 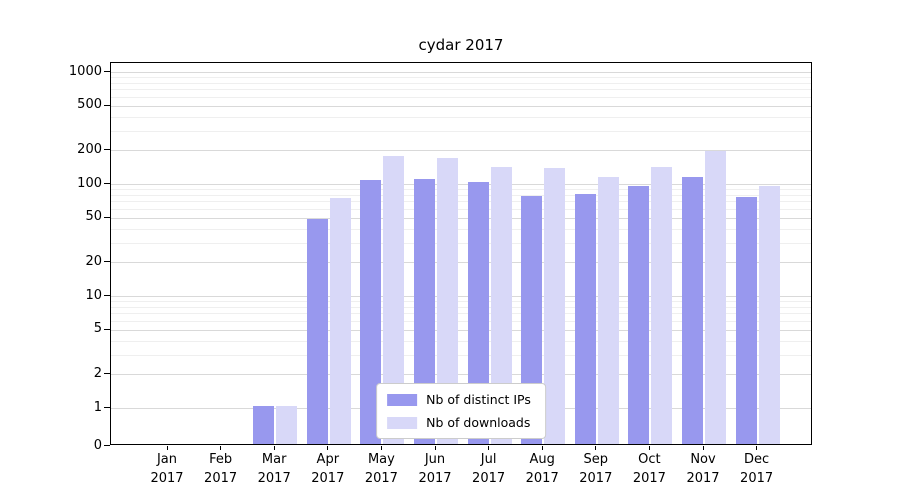 I want to click on y-tick-label: 500, so click(x=89, y=105).